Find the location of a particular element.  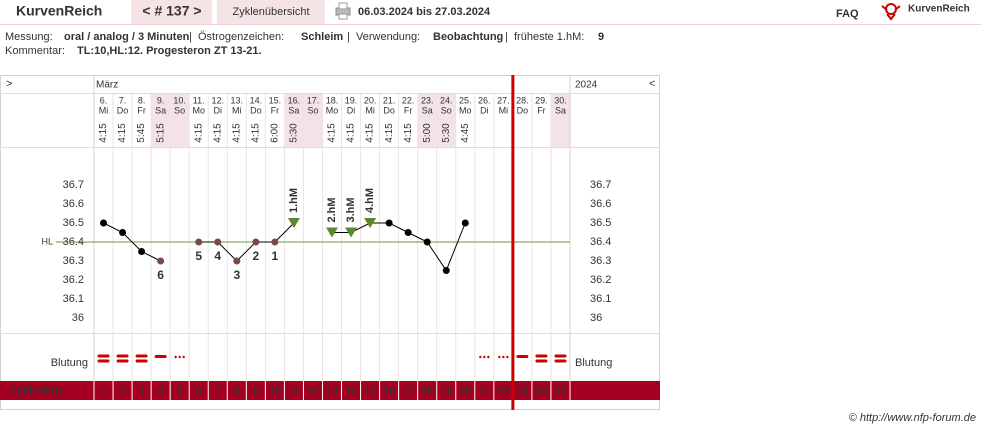

year: 2024 is located at coordinates (586, 85).